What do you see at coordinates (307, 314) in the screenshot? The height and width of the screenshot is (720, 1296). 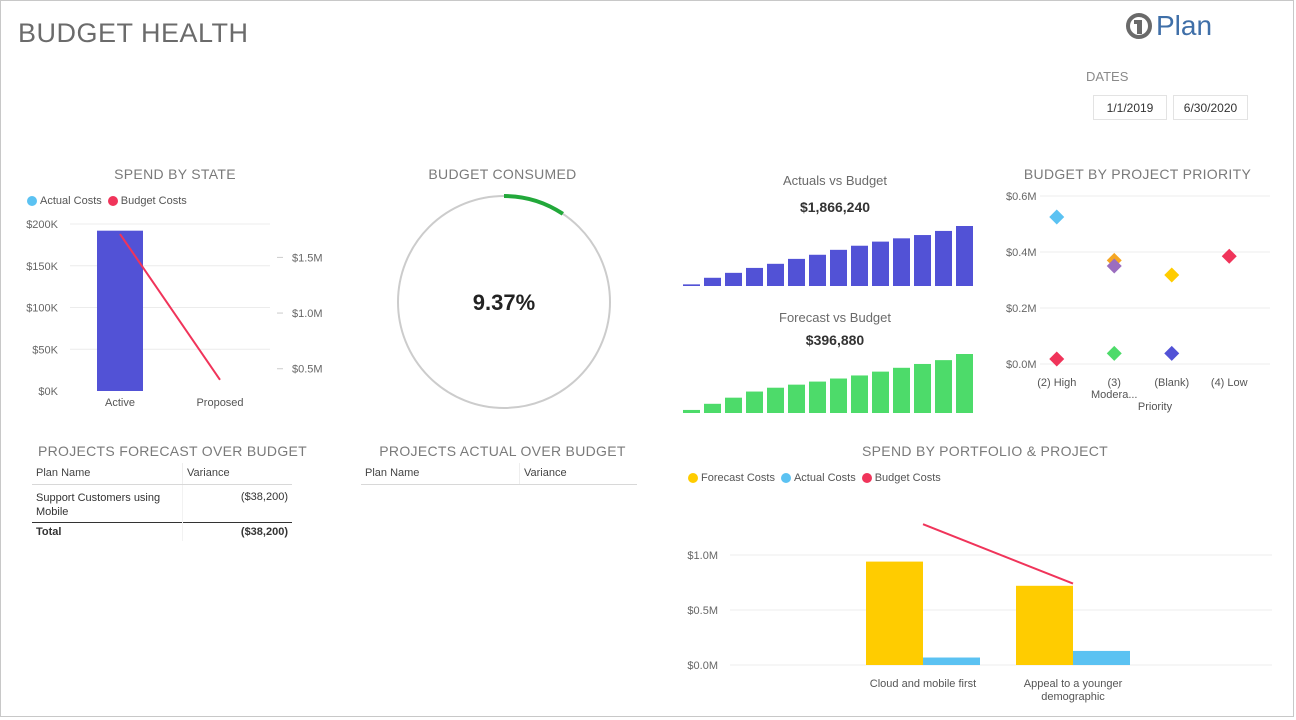 I see `y2-tick-label: $1.0M` at bounding box center [307, 314].